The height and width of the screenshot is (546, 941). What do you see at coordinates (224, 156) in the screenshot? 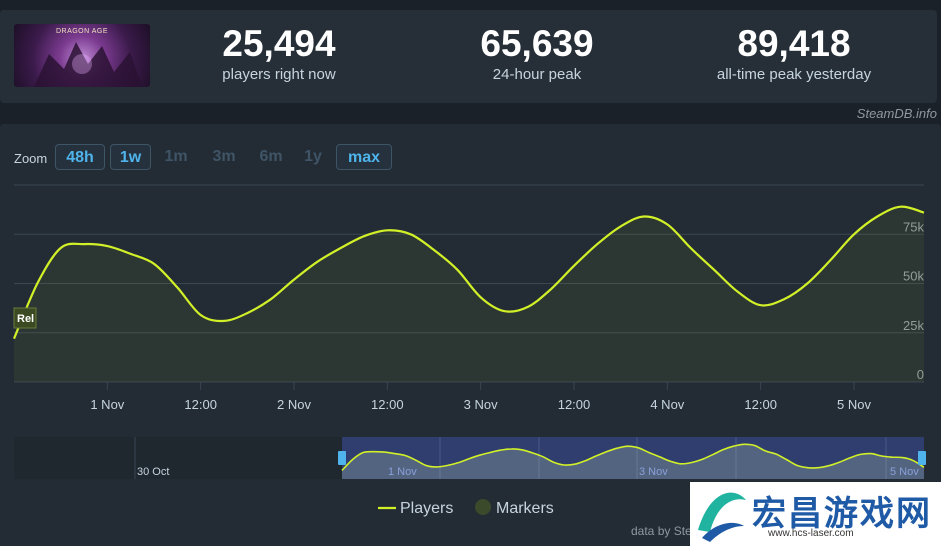
I see `zoom-3m-button: 3m` at bounding box center [224, 156].